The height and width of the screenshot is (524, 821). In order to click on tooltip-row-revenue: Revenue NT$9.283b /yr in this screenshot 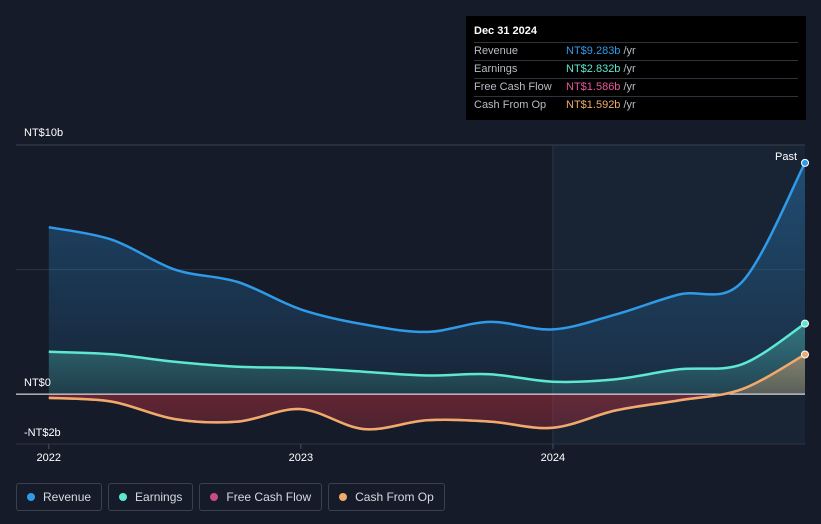, I will do `click(636, 51)`.